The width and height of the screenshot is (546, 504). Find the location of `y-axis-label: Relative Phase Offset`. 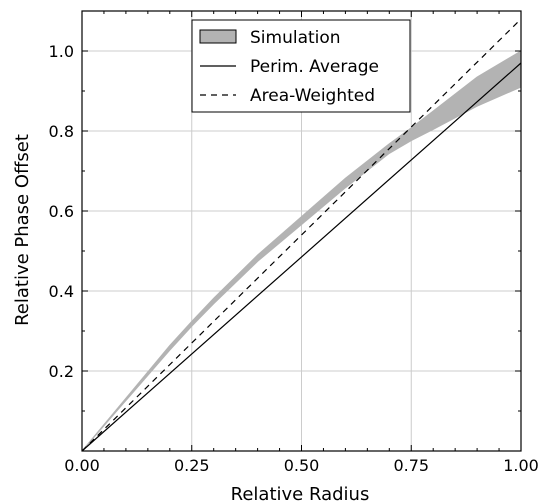

y-axis-label: Relative Phase Offset is located at coordinates (22, 230).